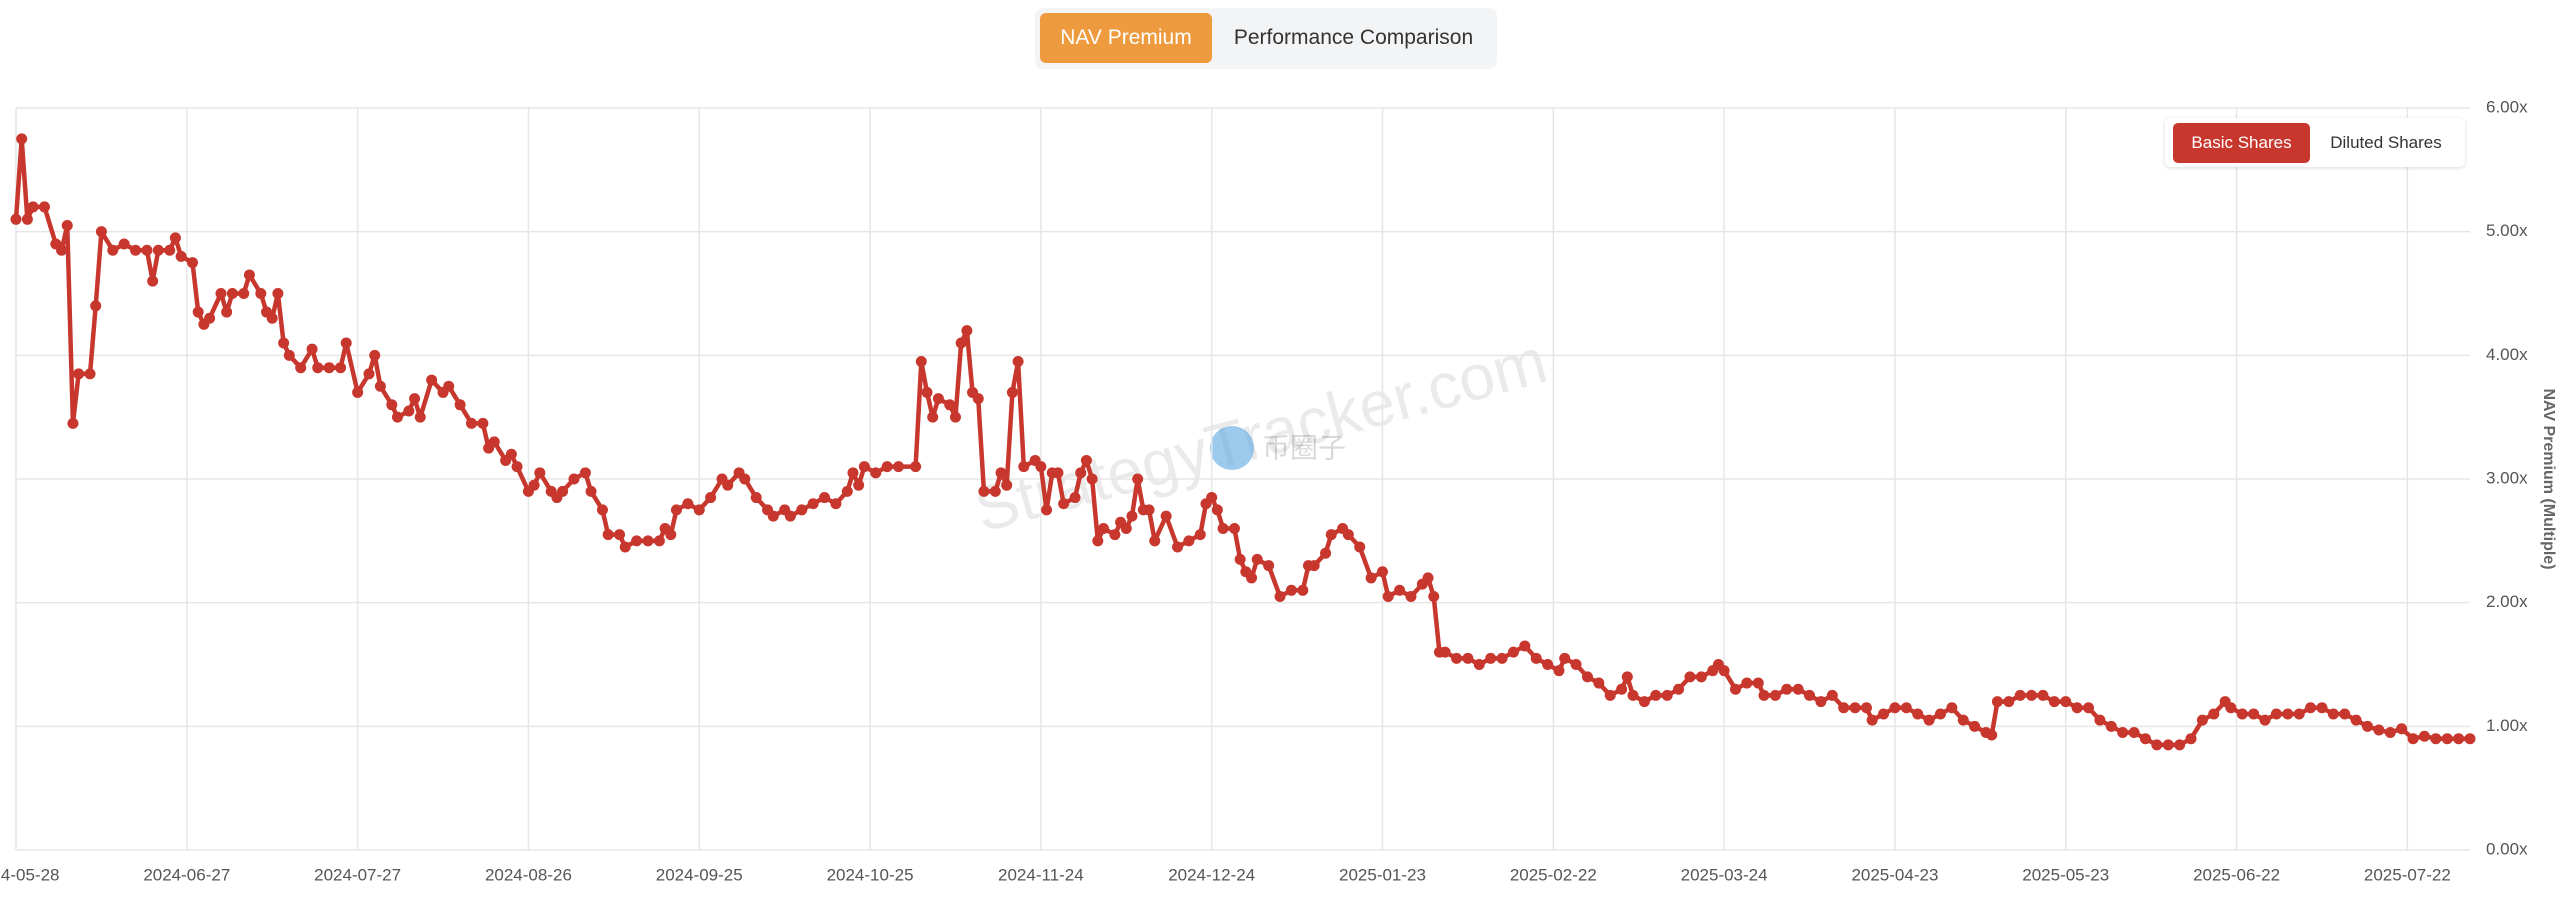 This screenshot has height=901, width=2560. I want to click on tab-bar: NAV Premium Performance Comparison, so click(1266, 38).